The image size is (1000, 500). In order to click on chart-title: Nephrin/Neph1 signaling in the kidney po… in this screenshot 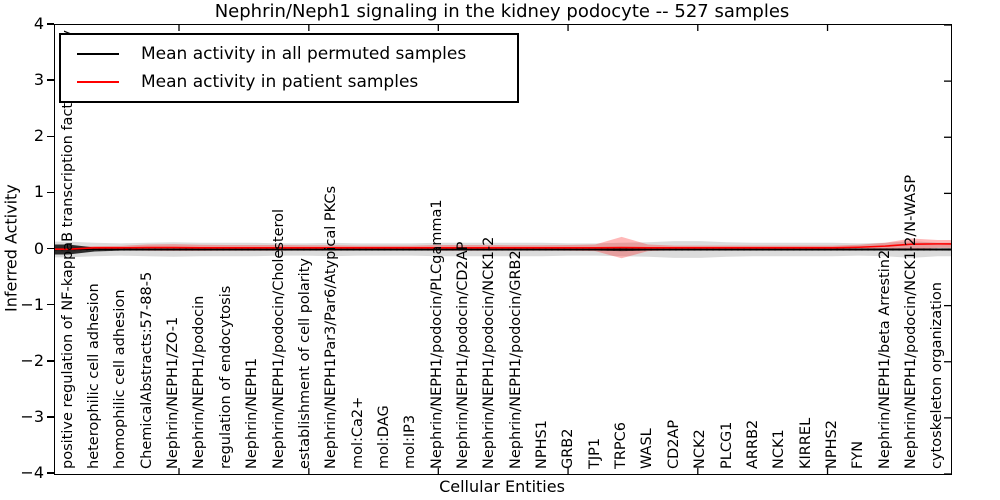, I will do `click(502, 11)`.